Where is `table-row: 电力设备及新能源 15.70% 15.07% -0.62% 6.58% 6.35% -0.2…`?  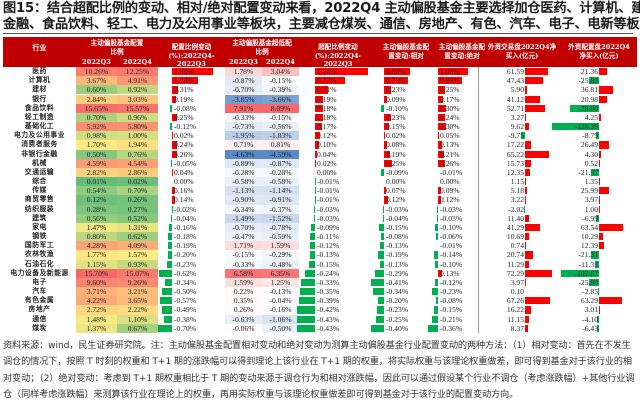
table-row: 电力设备及新能源 15.70% 15.07% -0.62% 6.58% 6.35% -0.2… is located at coordinates (320, 273).